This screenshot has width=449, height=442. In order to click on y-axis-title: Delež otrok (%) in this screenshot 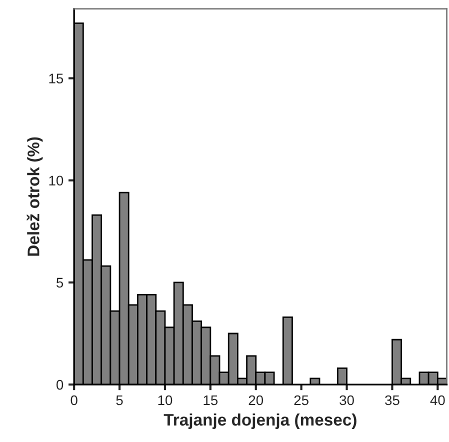, I will do `click(34, 196)`.